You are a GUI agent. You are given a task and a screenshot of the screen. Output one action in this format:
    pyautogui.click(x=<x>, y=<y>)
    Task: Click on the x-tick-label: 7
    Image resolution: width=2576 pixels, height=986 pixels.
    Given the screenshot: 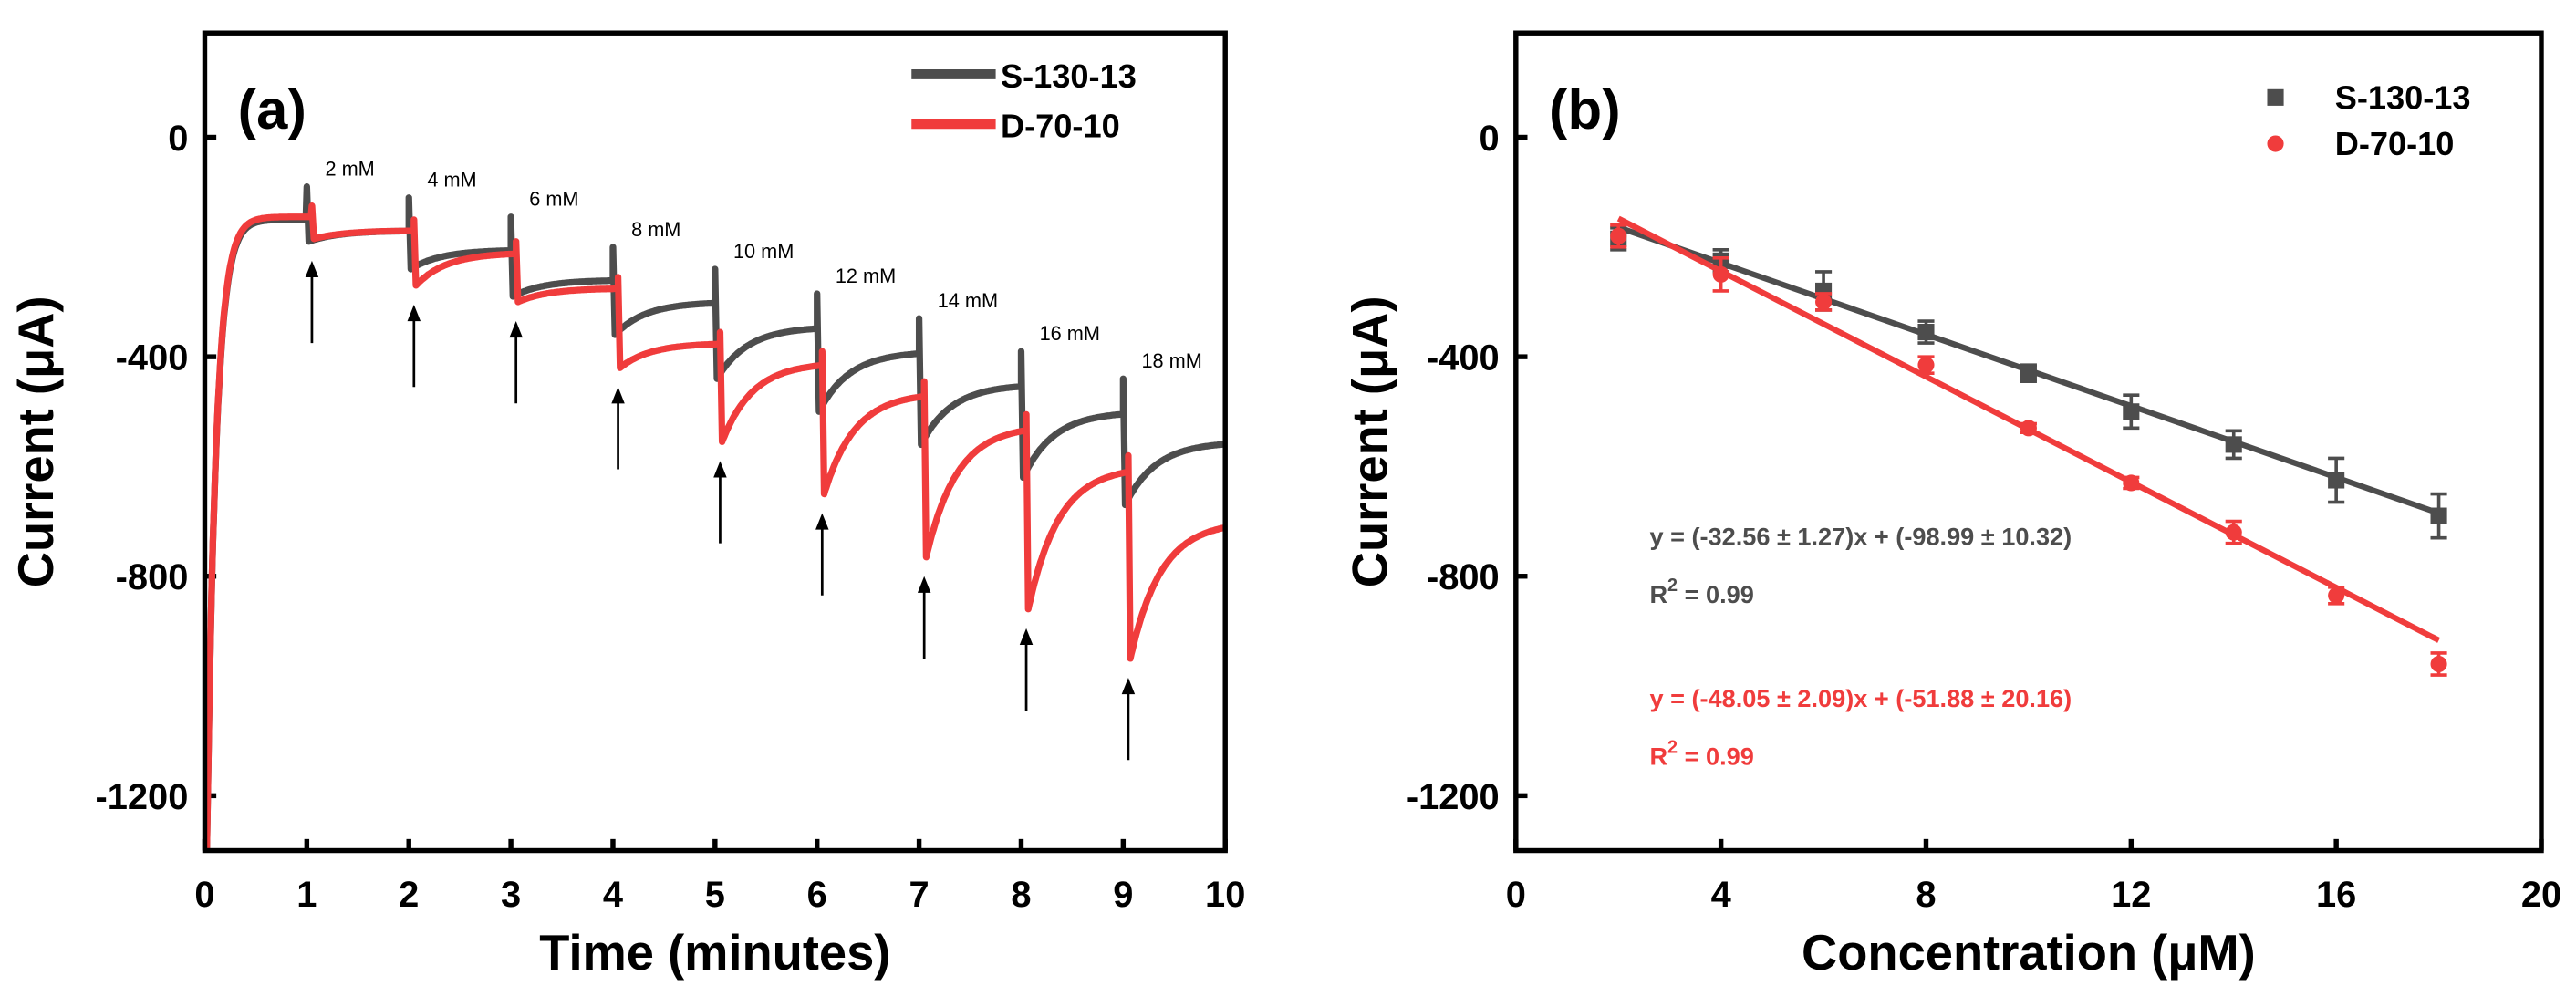 What is the action you would take?
    pyautogui.click(x=919, y=895)
    